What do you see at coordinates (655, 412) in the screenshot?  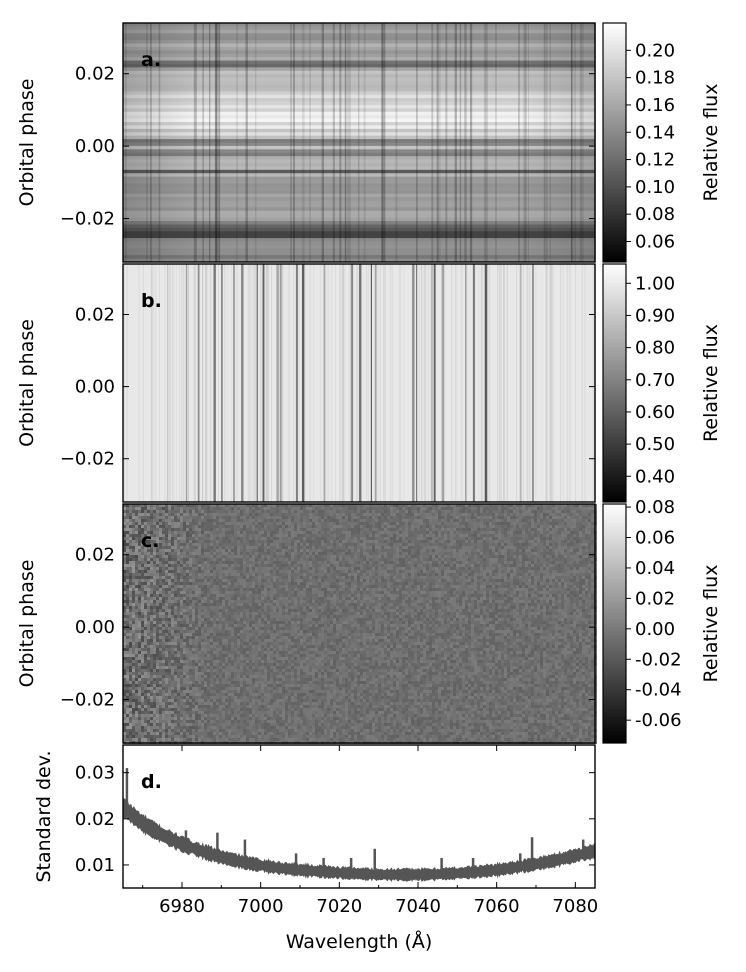 I see `colorbar-tick-label: 0.60` at bounding box center [655, 412].